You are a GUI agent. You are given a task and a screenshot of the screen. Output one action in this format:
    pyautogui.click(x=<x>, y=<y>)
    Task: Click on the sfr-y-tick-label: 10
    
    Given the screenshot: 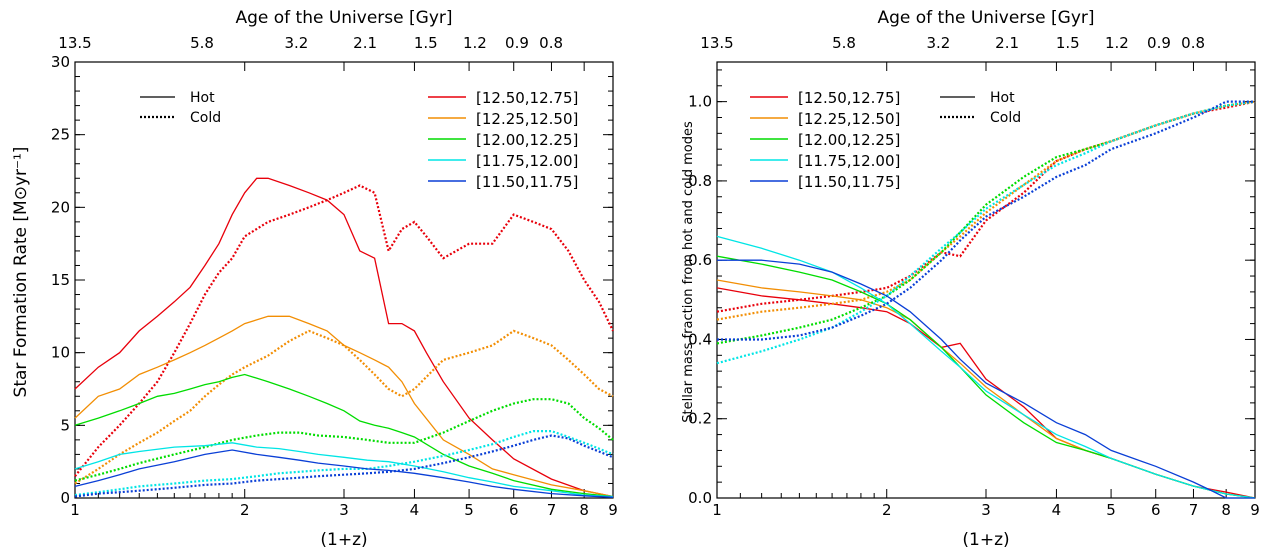 What is the action you would take?
    pyautogui.click(x=60, y=353)
    